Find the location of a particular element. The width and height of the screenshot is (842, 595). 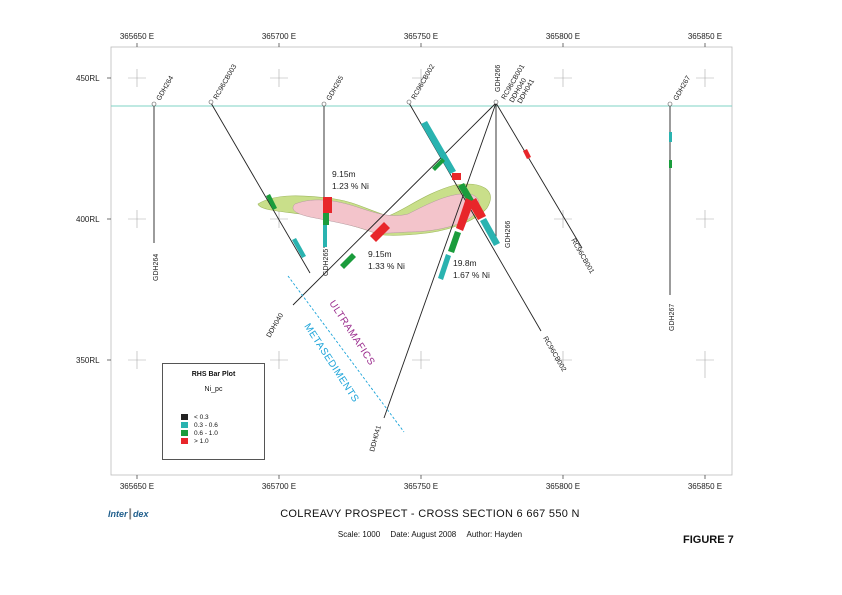

intercept-2-grade: 1.33 % Ni is located at coordinates (386, 266).